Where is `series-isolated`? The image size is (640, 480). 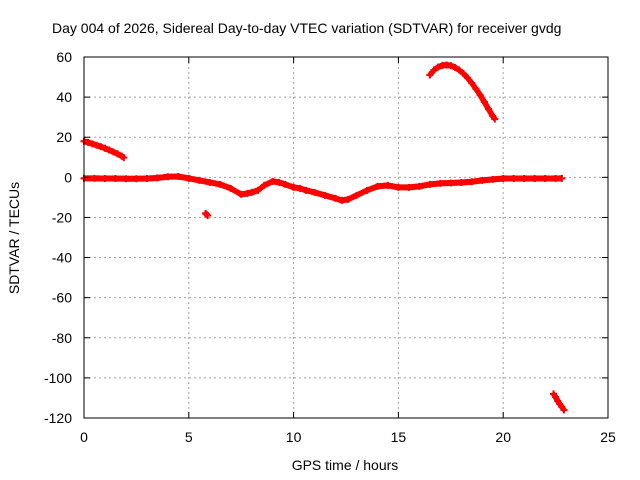
series-isolated is located at coordinates (207, 214).